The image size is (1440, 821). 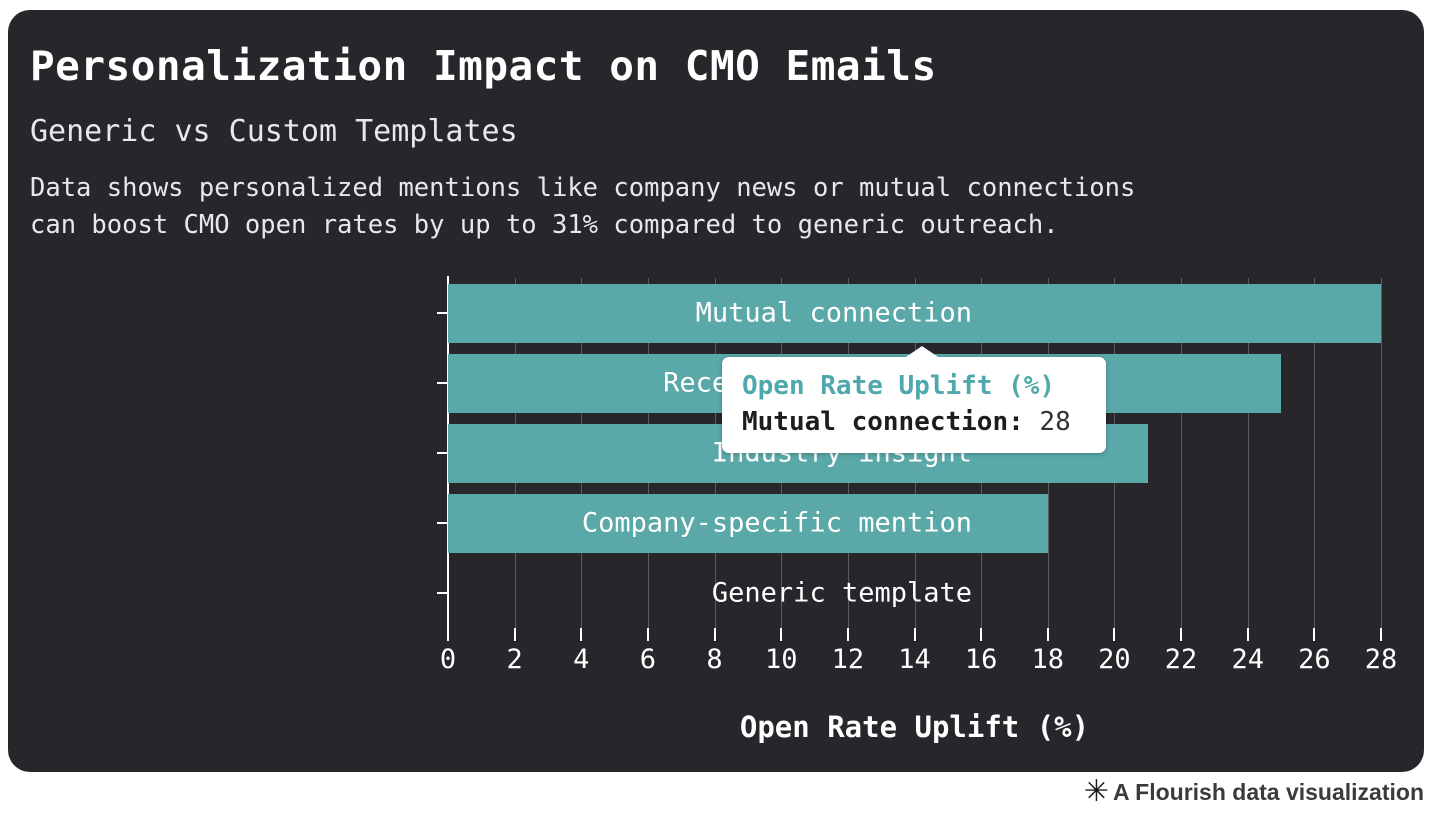 What do you see at coordinates (914, 727) in the screenshot?
I see `x-axis-title: Open Rate Uplift (%)` at bounding box center [914, 727].